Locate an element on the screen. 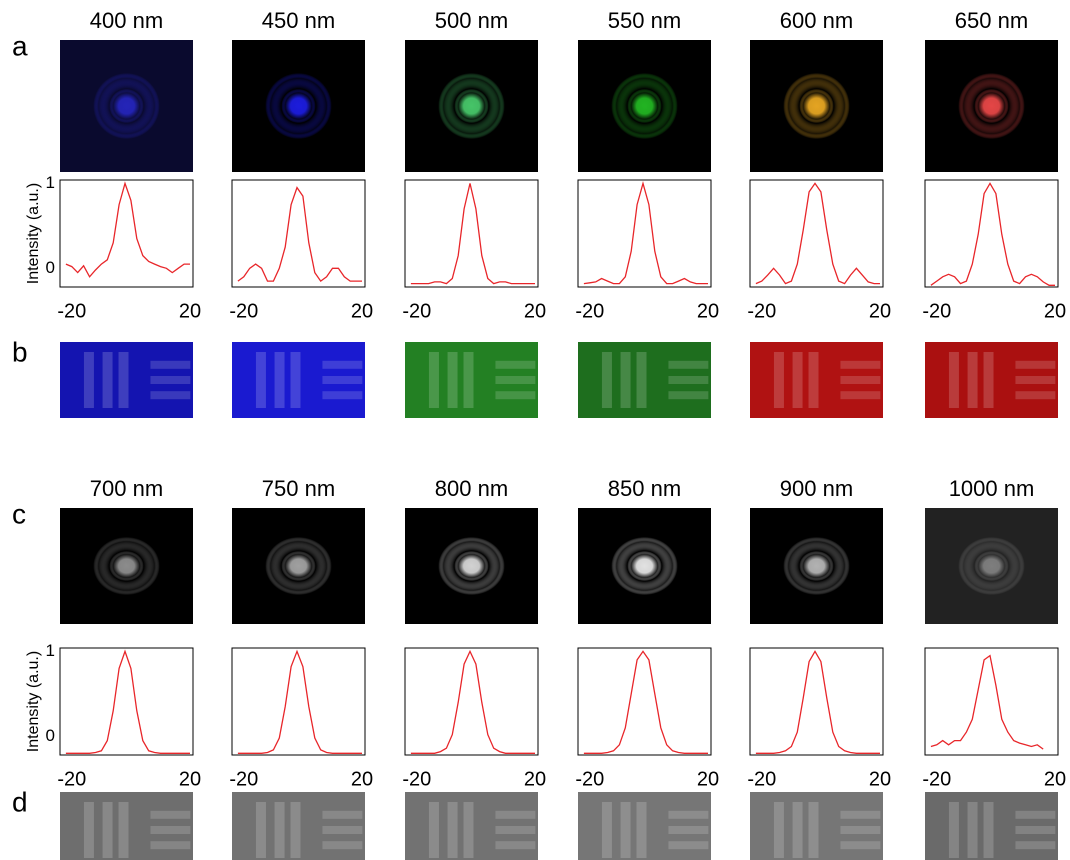  panel-label: c is located at coordinates (19, 513).